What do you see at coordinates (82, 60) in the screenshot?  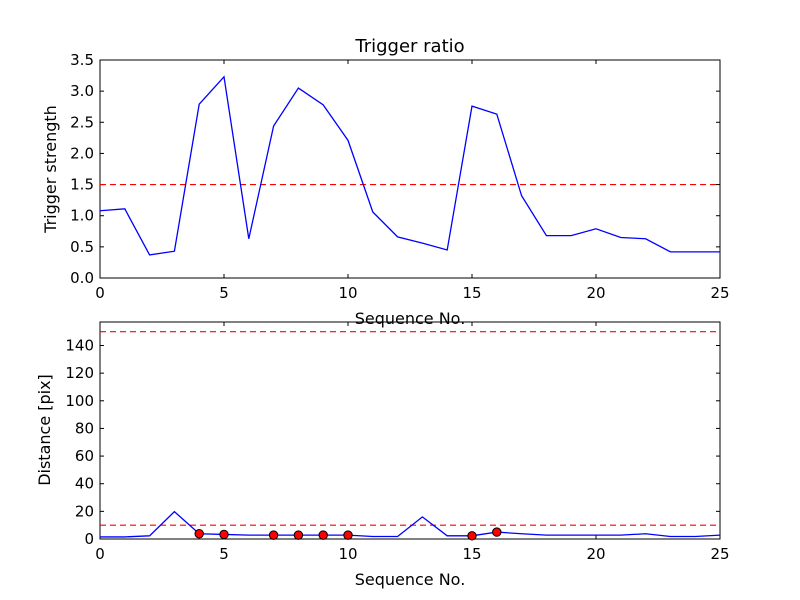 I see `y-tick-label: 3.5` at bounding box center [82, 60].